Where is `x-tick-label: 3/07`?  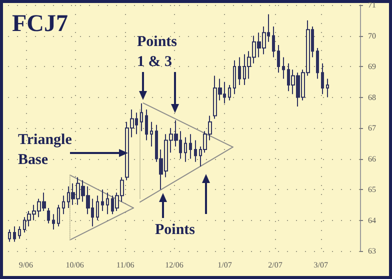
x-tick-label: 3/07 is located at coordinates (321, 265).